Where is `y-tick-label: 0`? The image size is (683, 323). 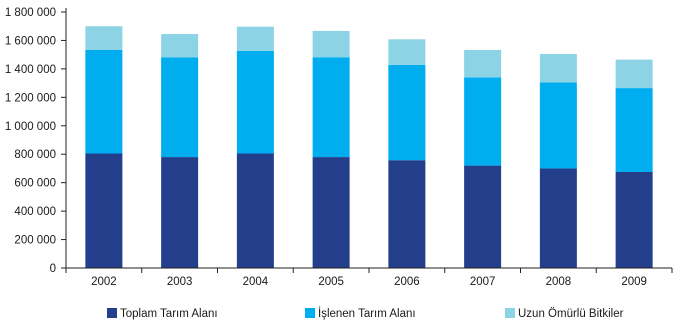
y-tick-label: 0 is located at coordinates (53, 269).